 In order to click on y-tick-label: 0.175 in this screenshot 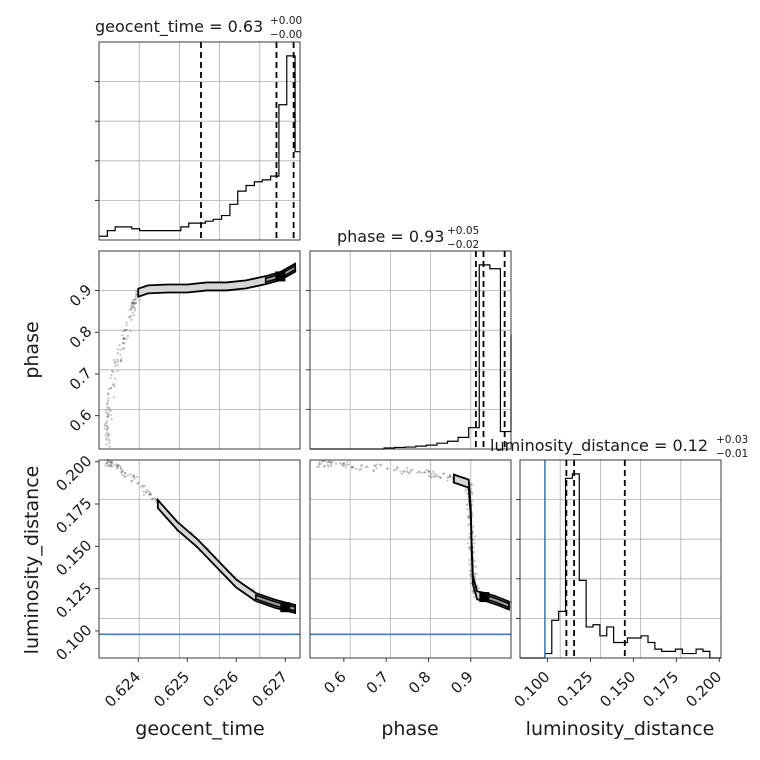, I will do `click(73, 515)`.